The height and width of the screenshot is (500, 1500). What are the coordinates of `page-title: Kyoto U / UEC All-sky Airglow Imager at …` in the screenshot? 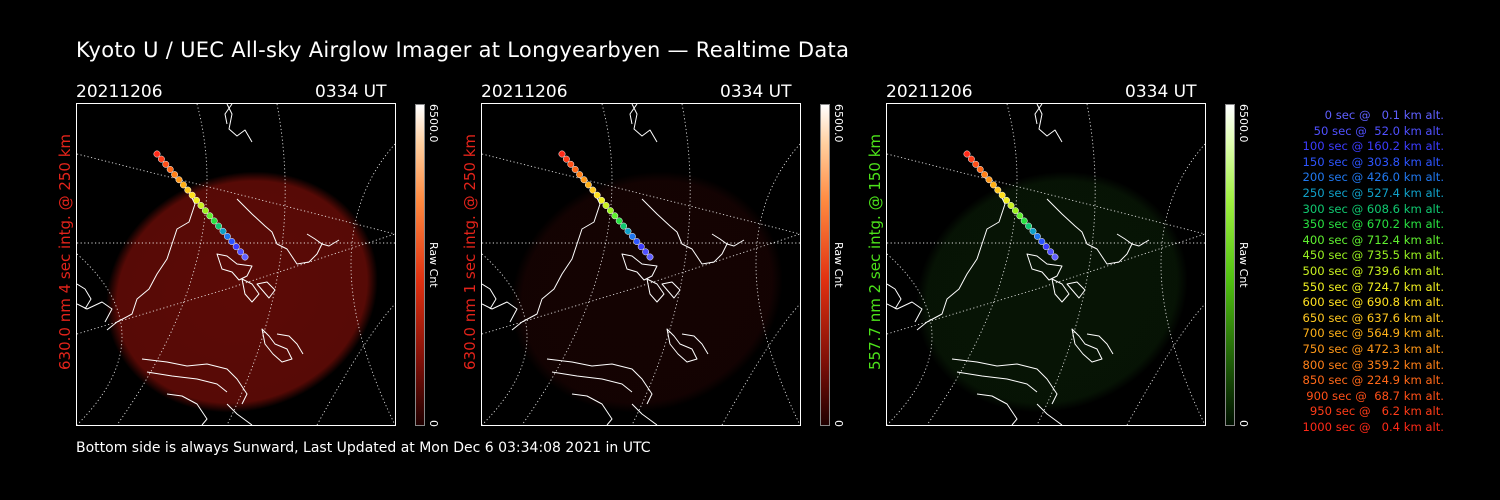 It's located at (463, 50).